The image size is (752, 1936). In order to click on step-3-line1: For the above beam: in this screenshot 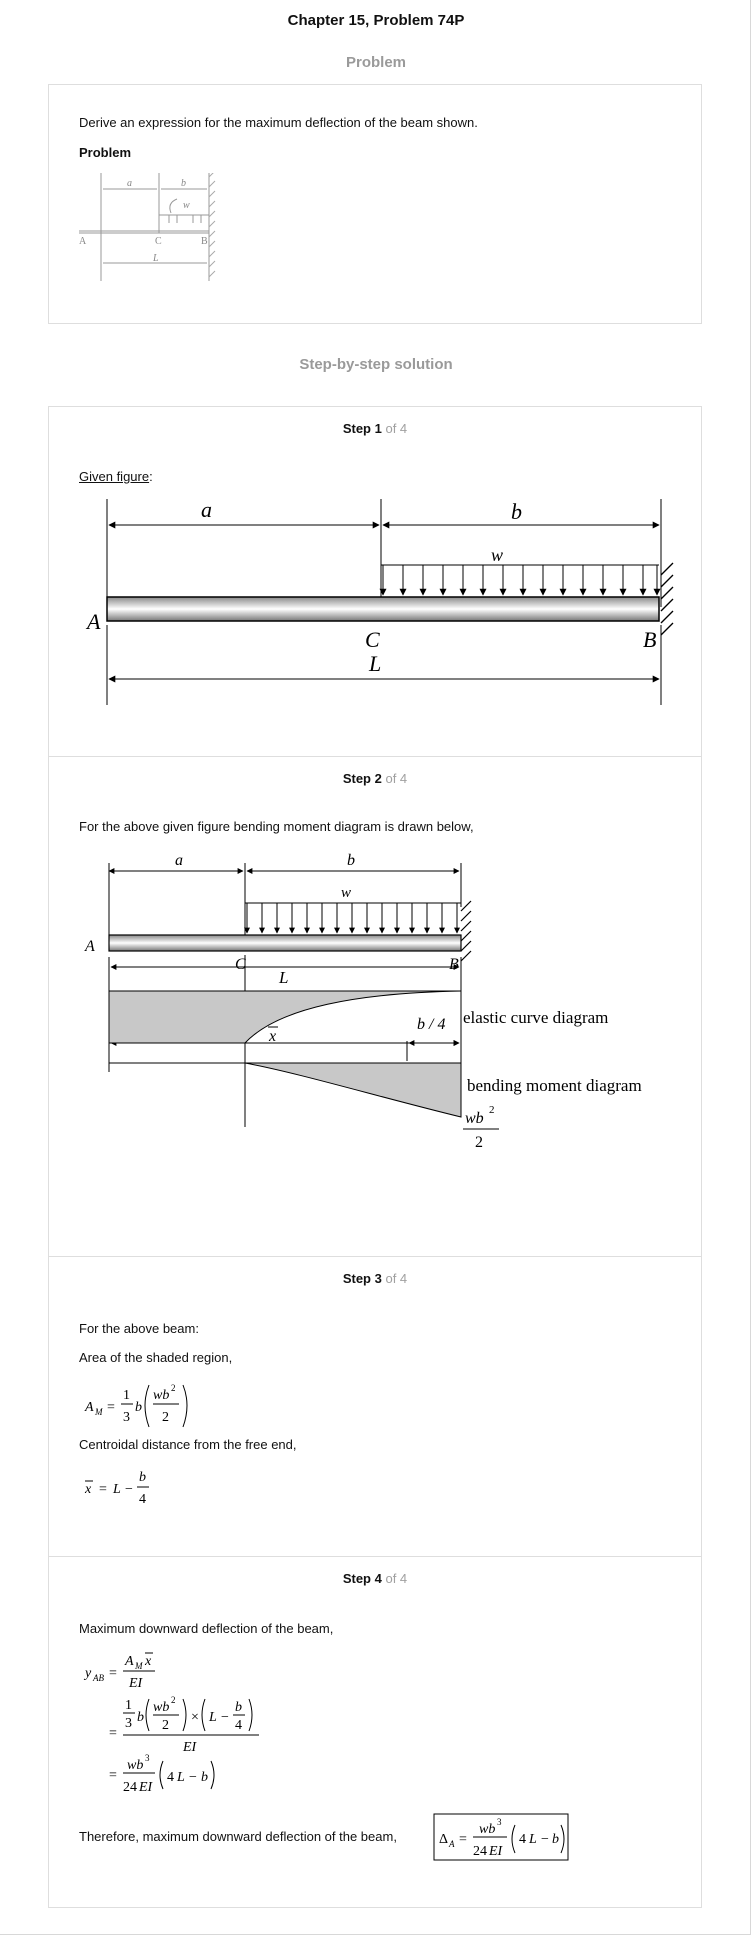, I will do `click(139, 1328)`.